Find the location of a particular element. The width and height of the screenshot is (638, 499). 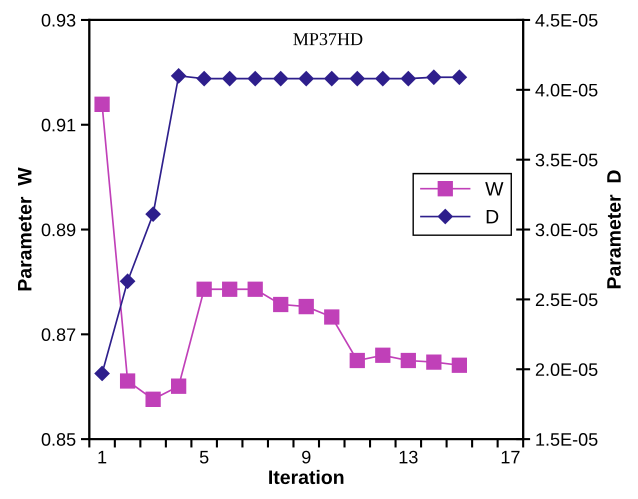

x-axis-title: Iteration is located at coordinates (306, 477).